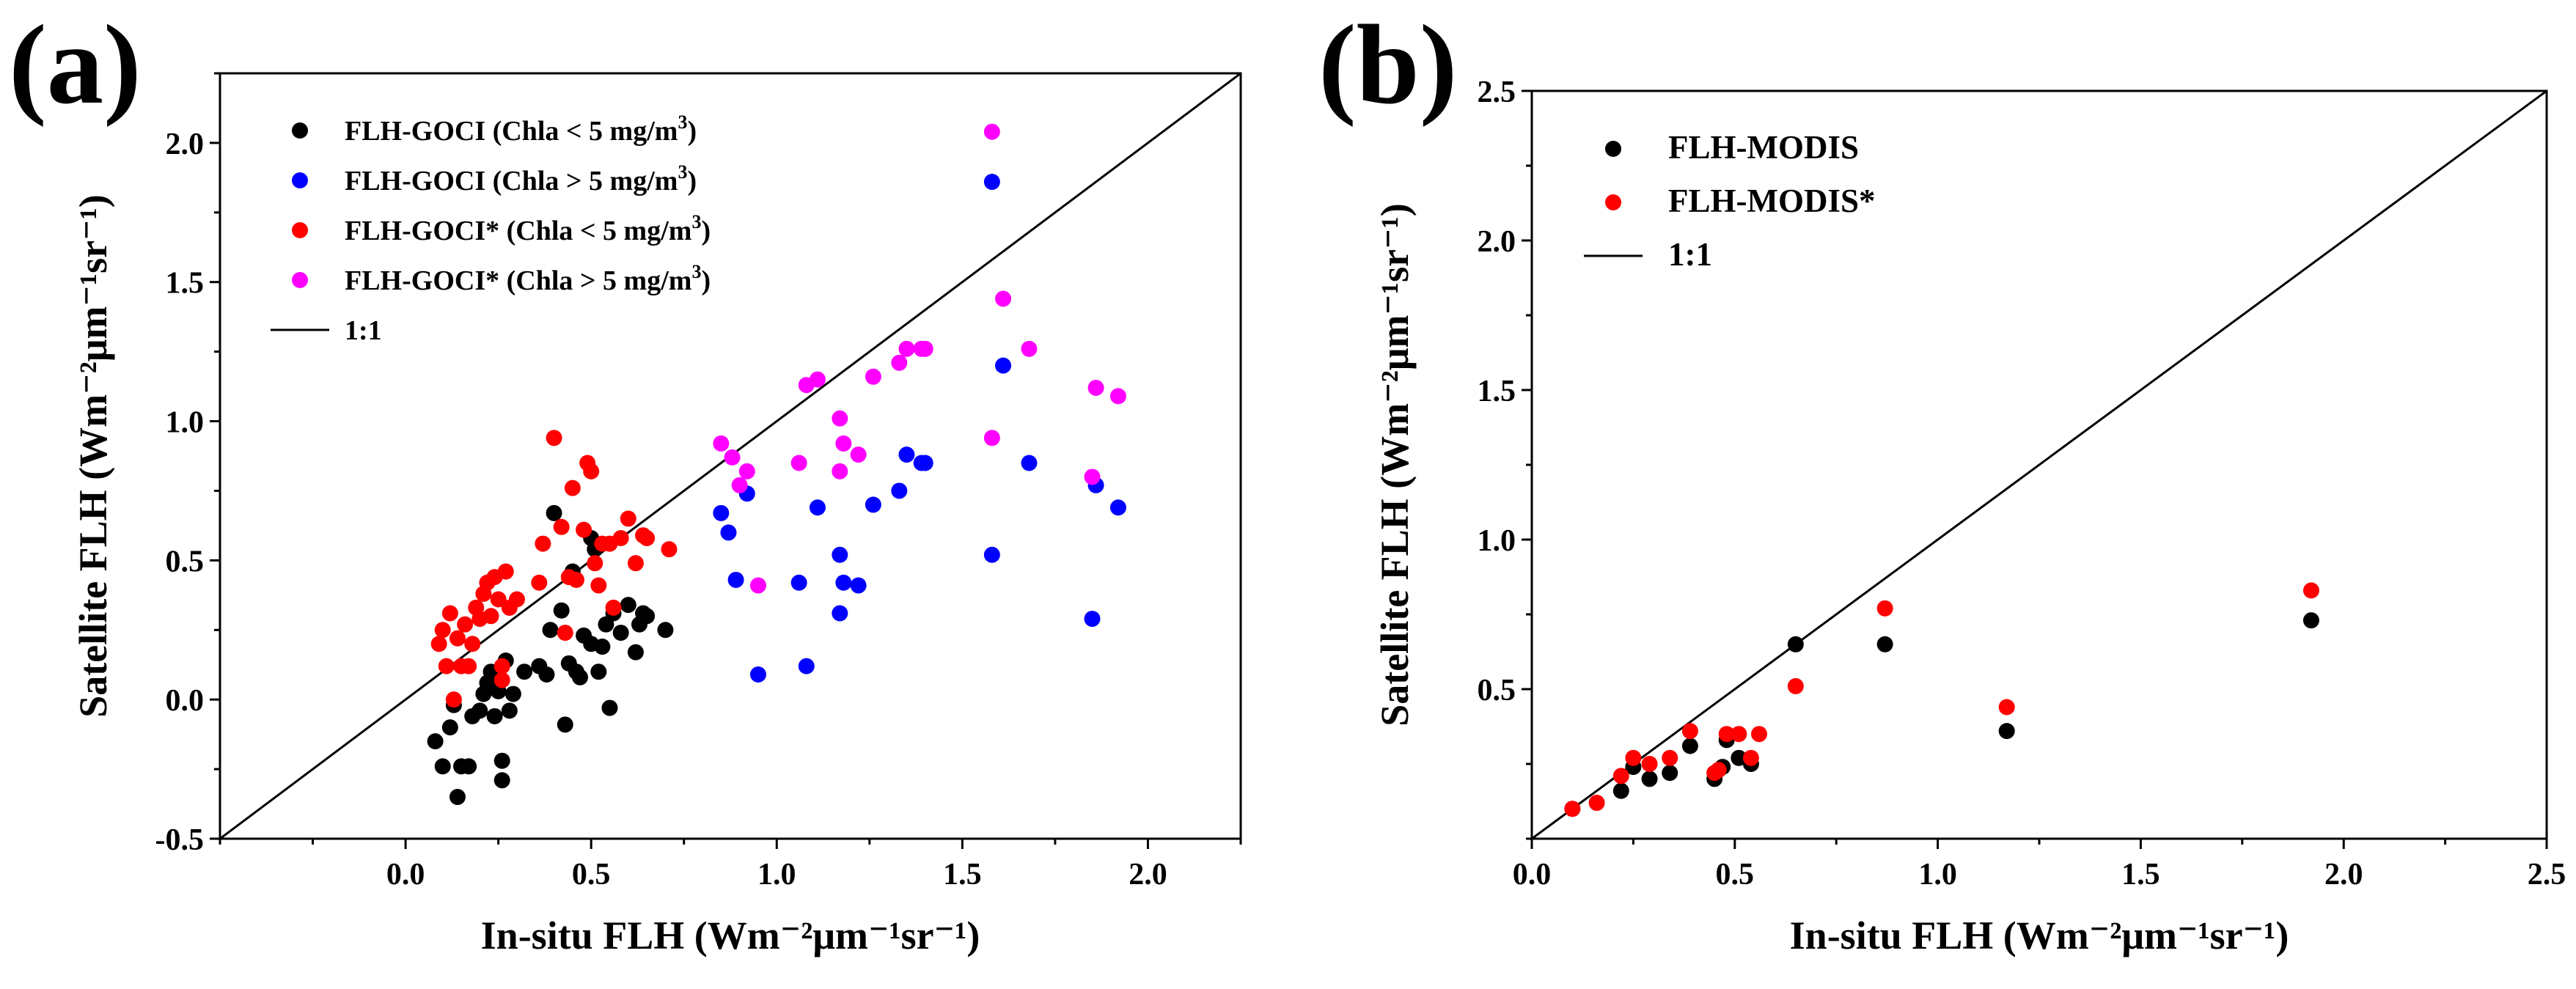 The height and width of the screenshot is (989, 2576). Describe the element at coordinates (521, 178) in the screenshot. I see `legend-label: FLH-GOCI (Chla > 5 mg/m3)` at that location.